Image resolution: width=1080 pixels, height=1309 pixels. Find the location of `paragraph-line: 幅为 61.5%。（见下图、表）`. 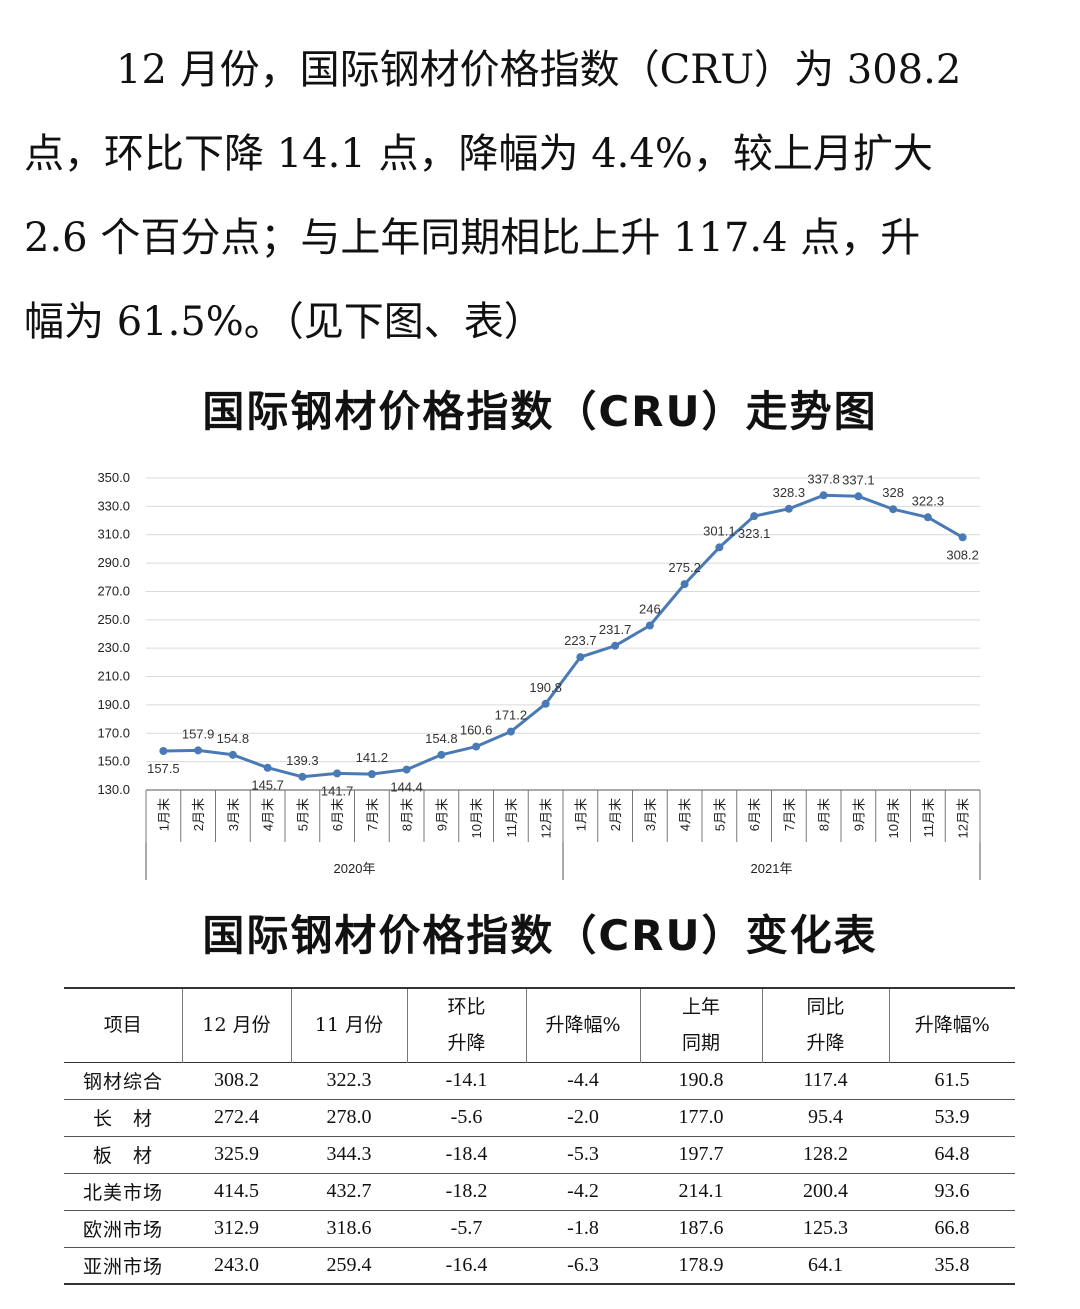

paragraph-line: 幅为 61.5%。（见下图、表） is located at coordinates (284, 322).